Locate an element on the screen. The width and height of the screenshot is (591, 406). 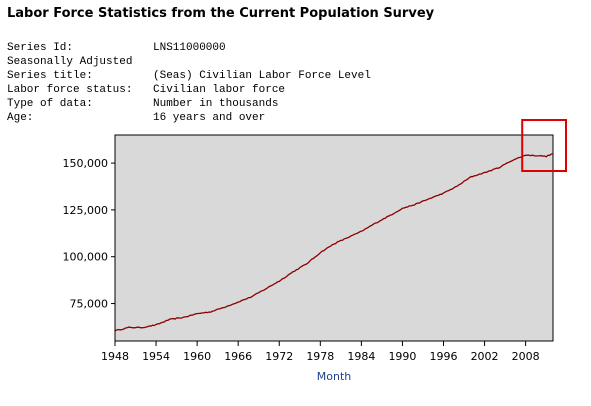
x-tick-label: 1960 is located at coordinates (197, 356).